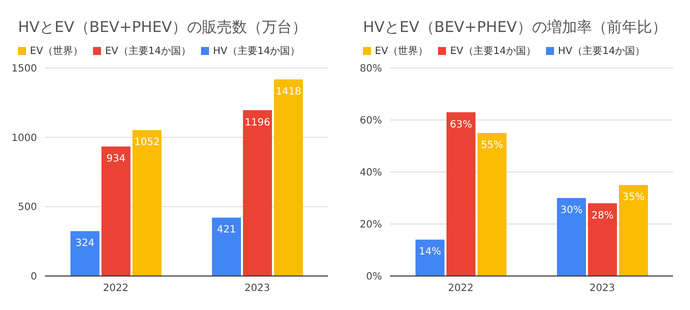  What do you see at coordinates (116, 159) in the screenshot?
I see `data-label: 934` at bounding box center [116, 159].